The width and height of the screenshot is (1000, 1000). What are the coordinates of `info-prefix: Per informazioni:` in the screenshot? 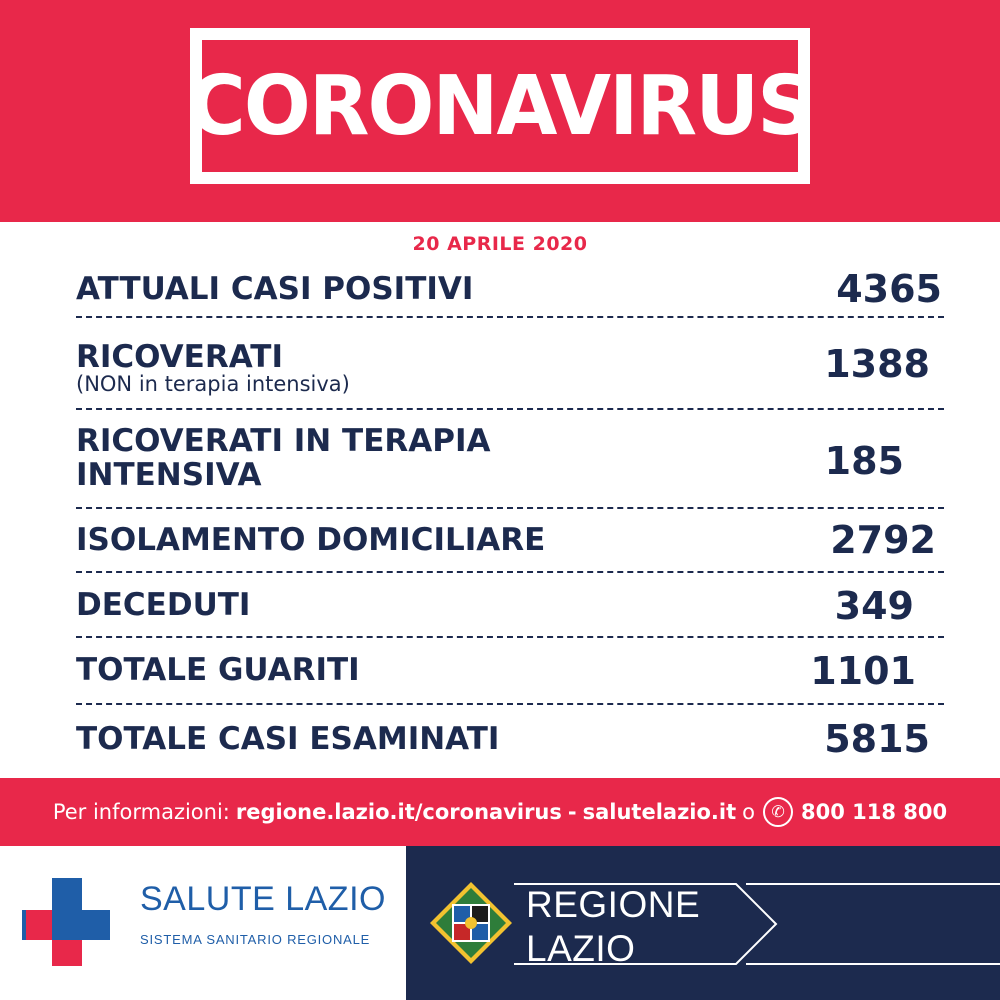 It's located at (141, 812).